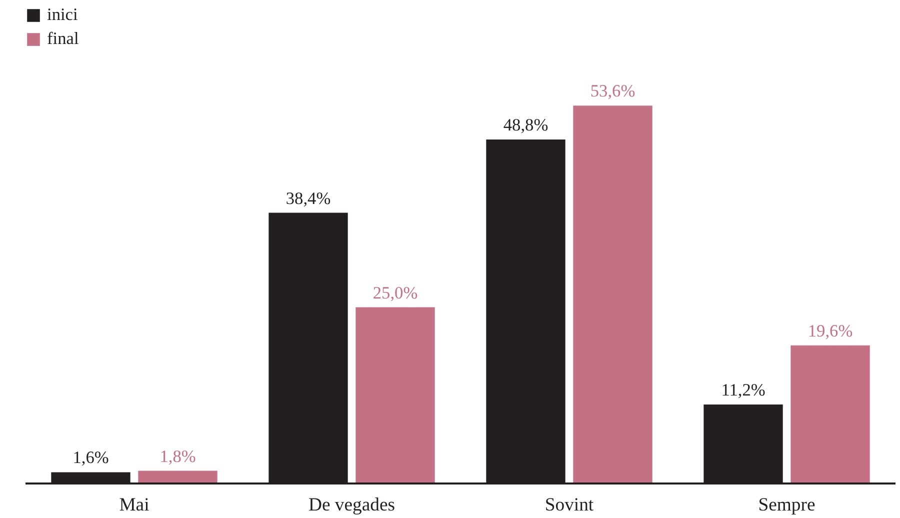 Image resolution: width=900 pixels, height=518 pixels. I want to click on data-label: 1,6%, so click(90, 458).